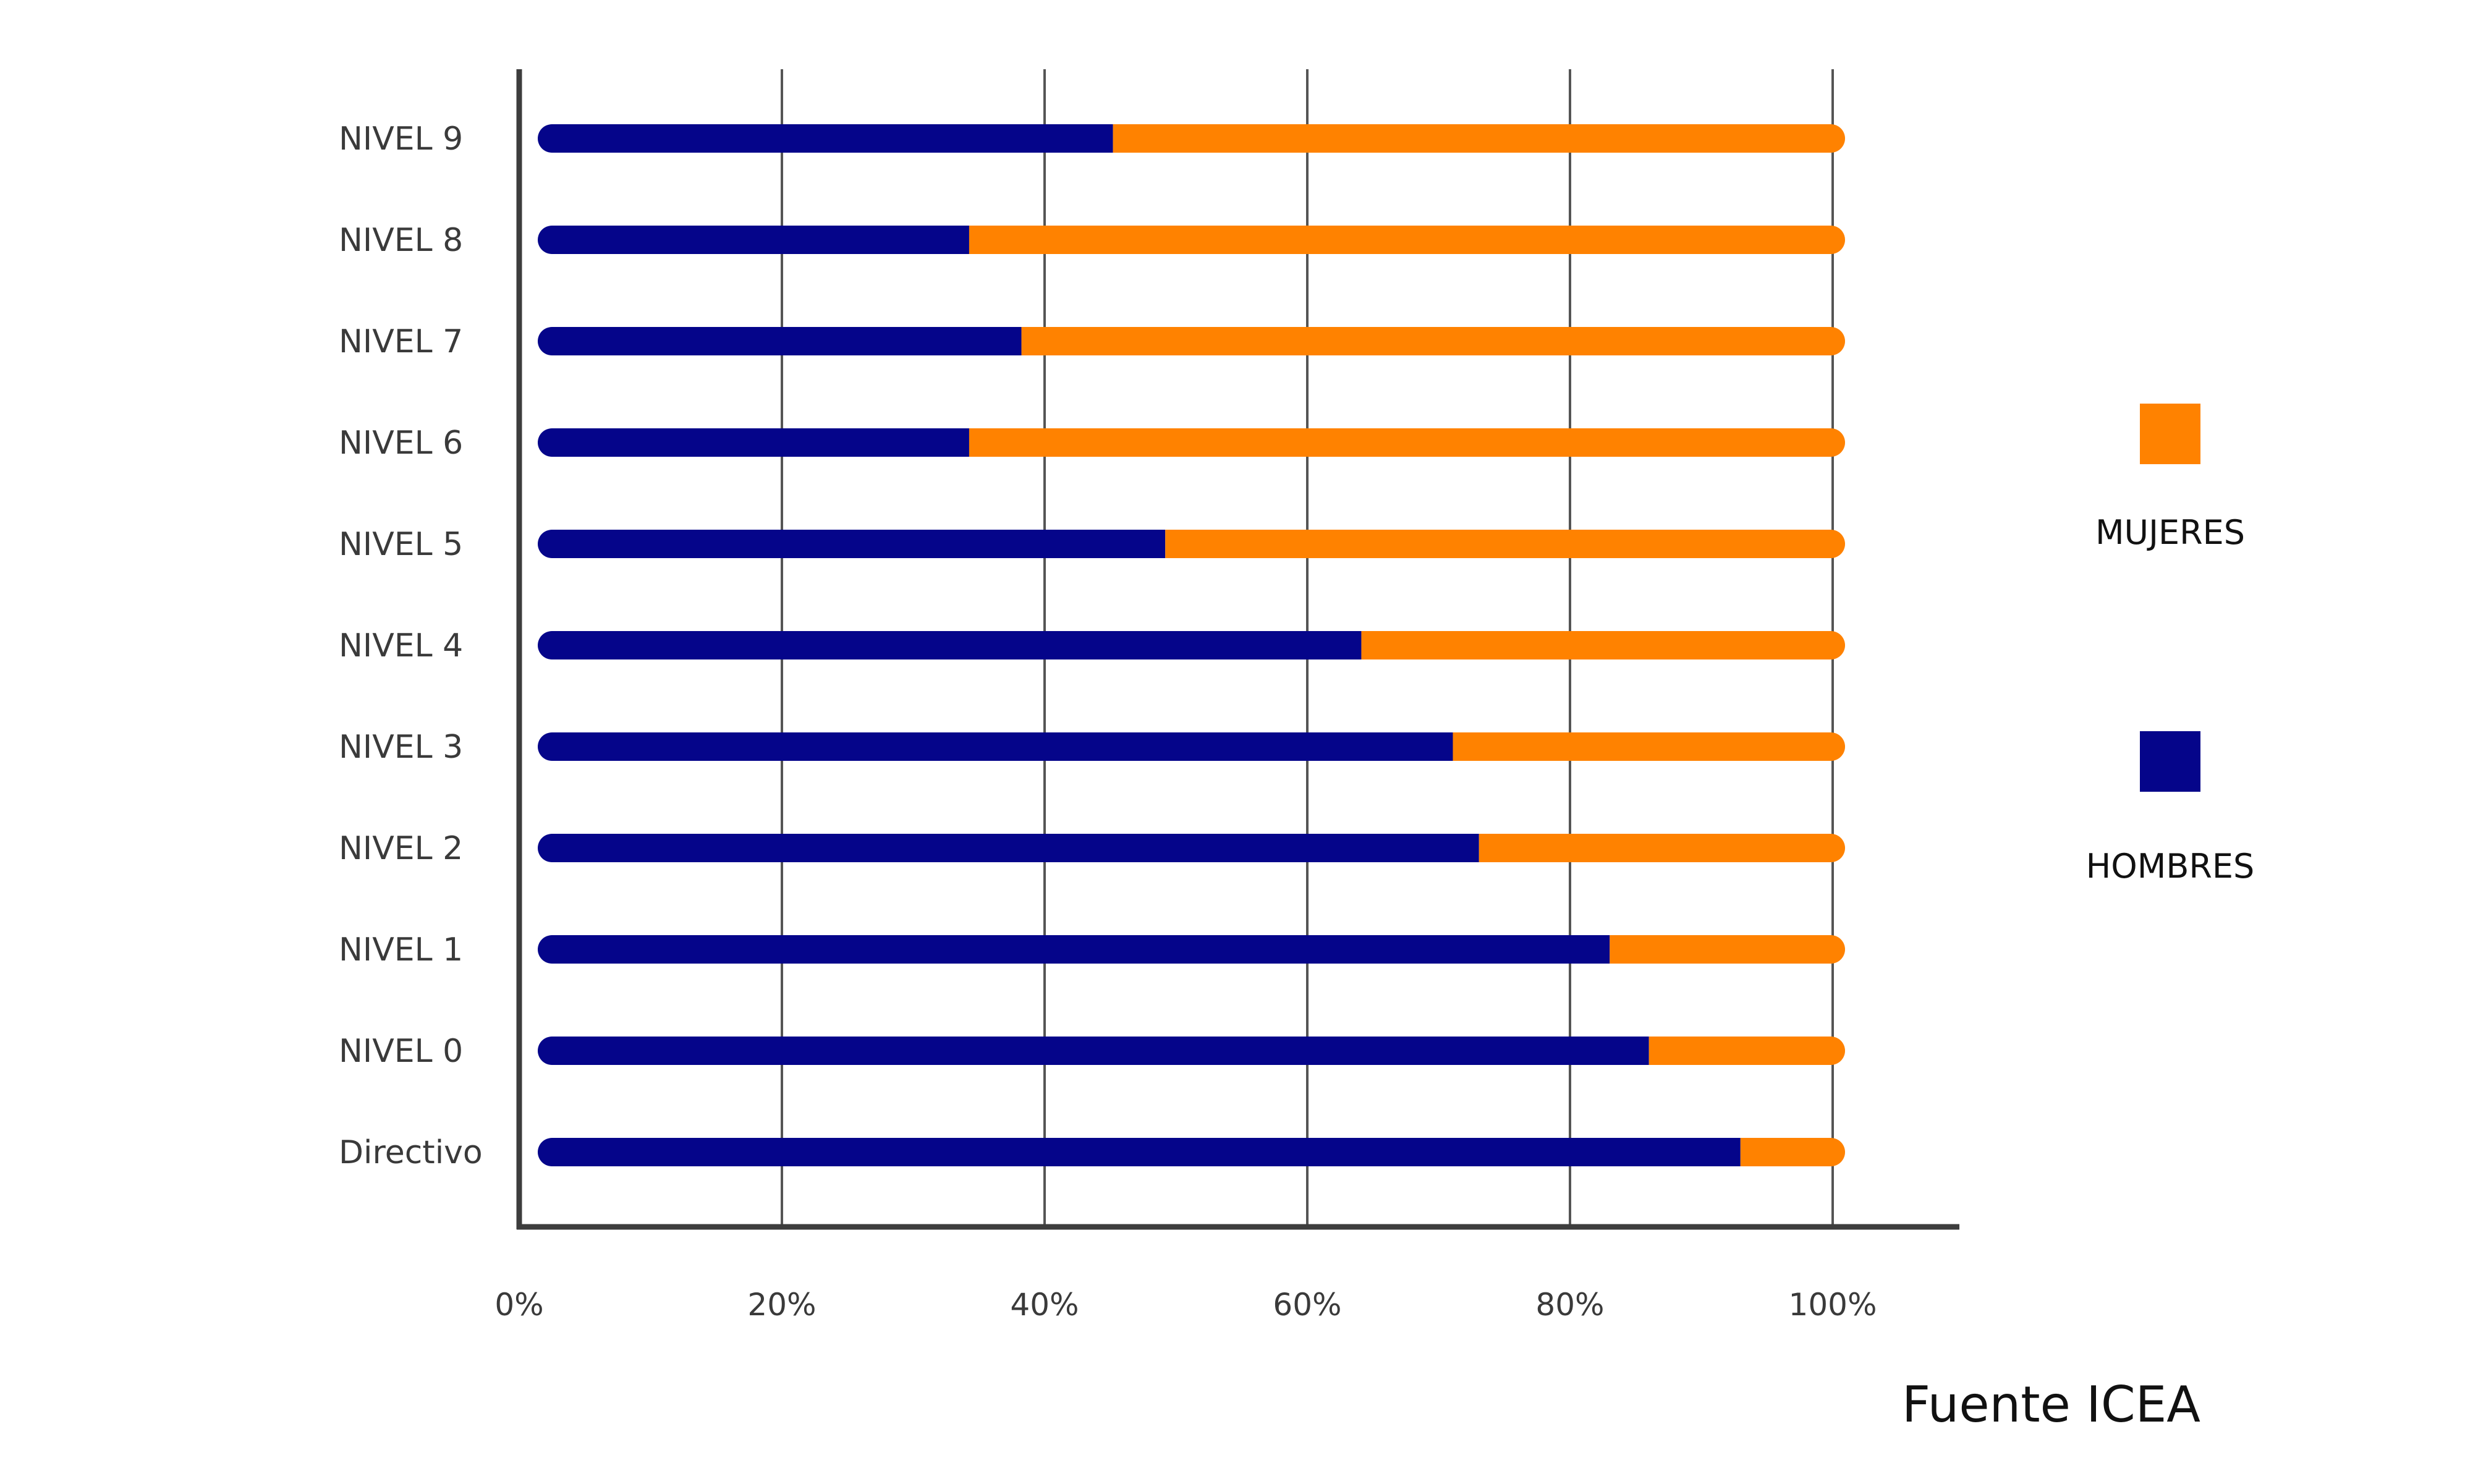  I want to click on category-label: NIVEL 3, so click(401, 747).